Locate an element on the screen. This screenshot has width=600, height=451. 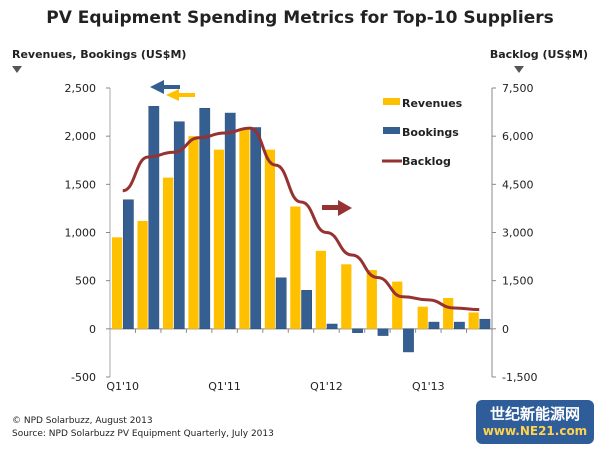
x-tick-label: Q1'11 is located at coordinates (224, 386).